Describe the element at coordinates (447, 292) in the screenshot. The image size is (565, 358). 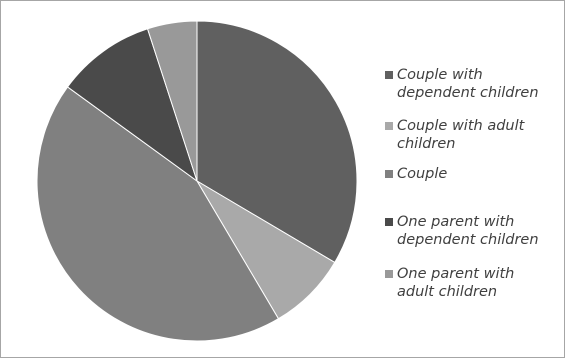
I see `legend-label: adult children` at that location.